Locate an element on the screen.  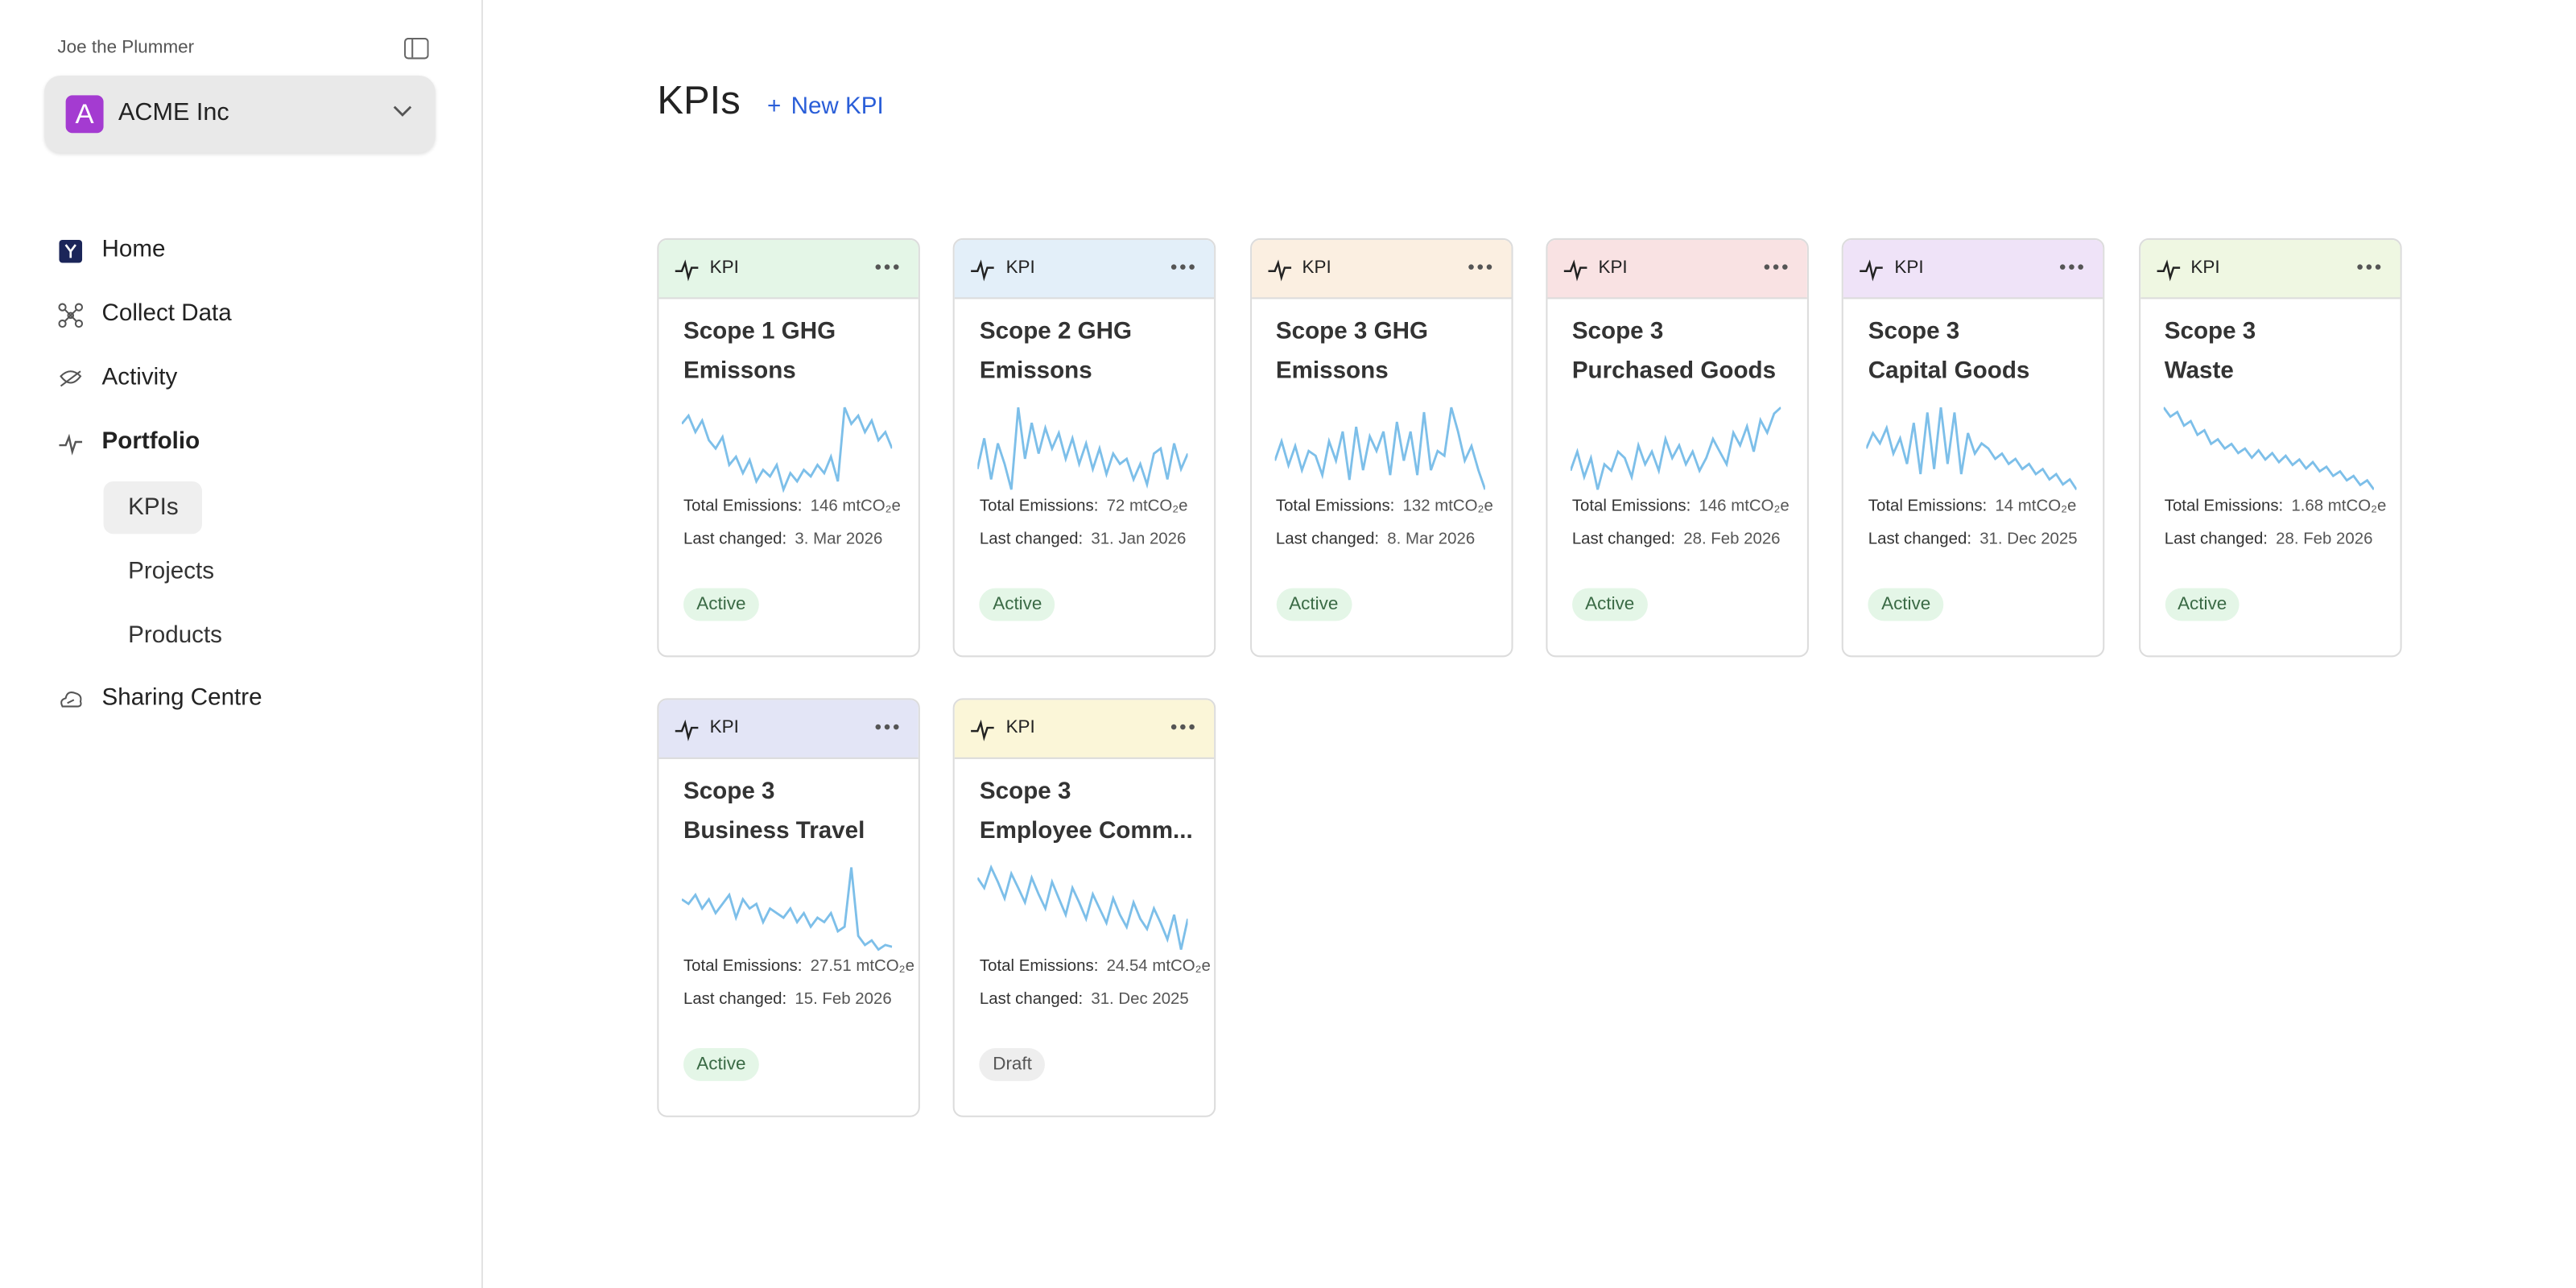
org-name: ACME Inc is located at coordinates (173, 112).